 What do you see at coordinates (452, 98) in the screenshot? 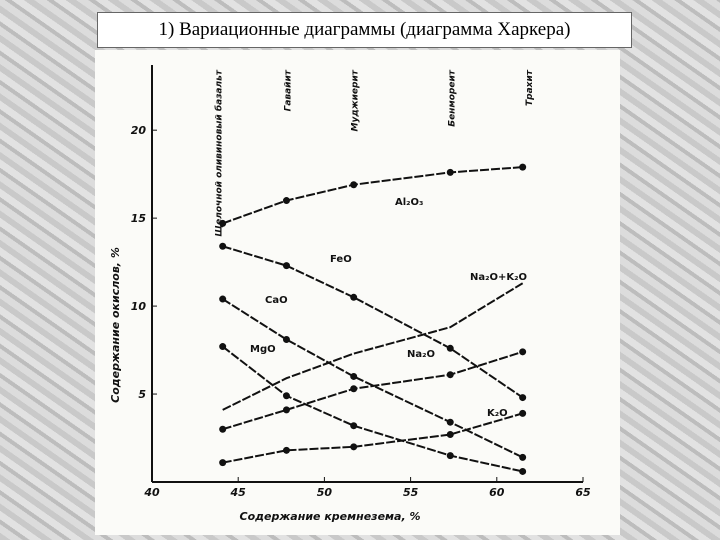
I see `rock-label: Бенмореит` at bounding box center [452, 98].